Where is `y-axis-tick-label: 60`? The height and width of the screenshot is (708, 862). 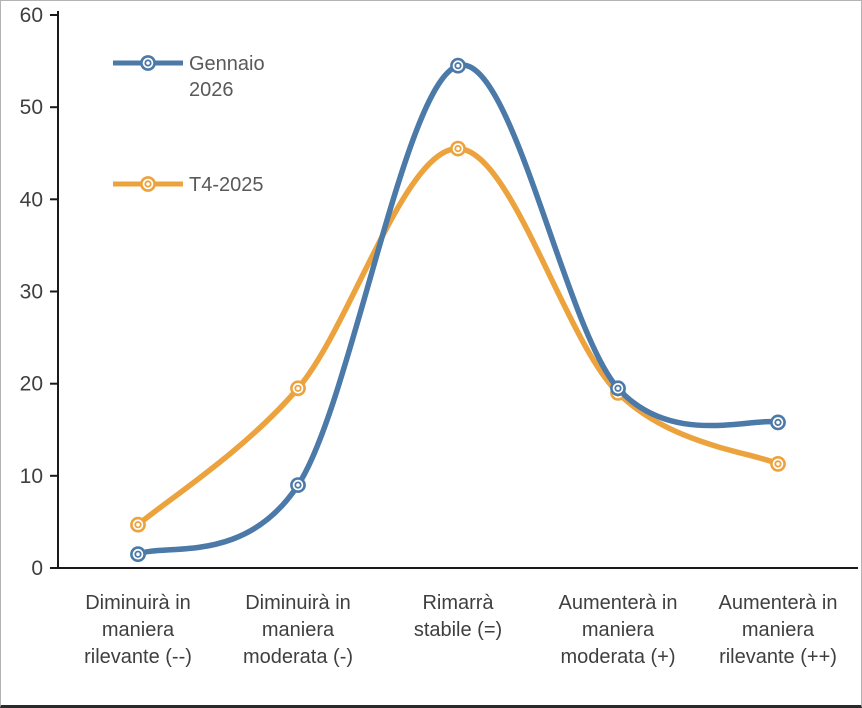
y-axis-tick-label: 60 is located at coordinates (31, 15).